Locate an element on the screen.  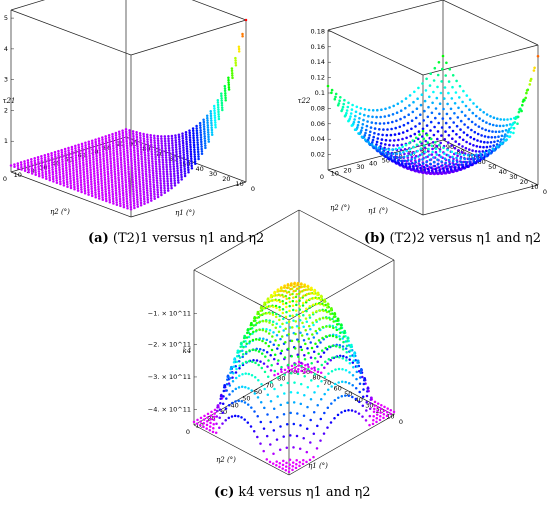
z-tick-label: 0.06 is located at coordinates (318, 124).